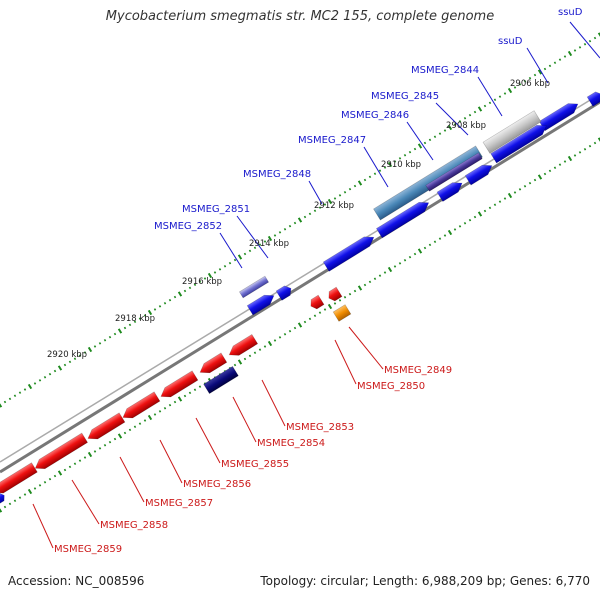  I want to click on gene-label-ssud-2: ssuD, so click(510, 41).